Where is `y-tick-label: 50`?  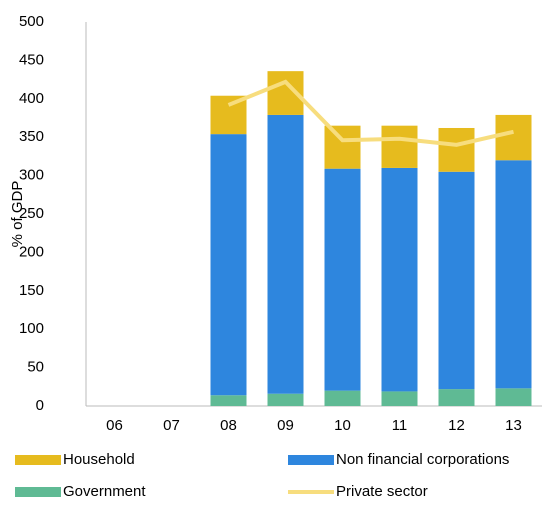 y-tick-label: 50 is located at coordinates (35, 367).